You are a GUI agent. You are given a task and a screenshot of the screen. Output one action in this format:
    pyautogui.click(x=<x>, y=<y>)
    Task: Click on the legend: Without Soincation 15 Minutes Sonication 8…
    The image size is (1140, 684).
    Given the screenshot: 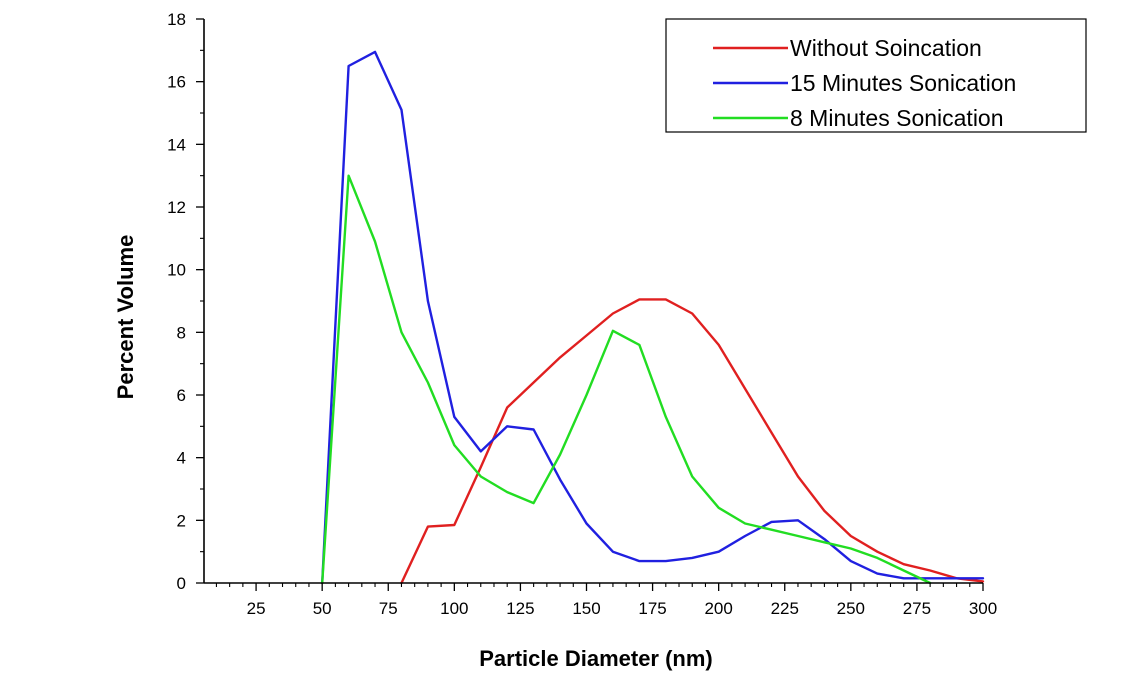 What is the action you would take?
    pyautogui.click(x=876, y=75)
    